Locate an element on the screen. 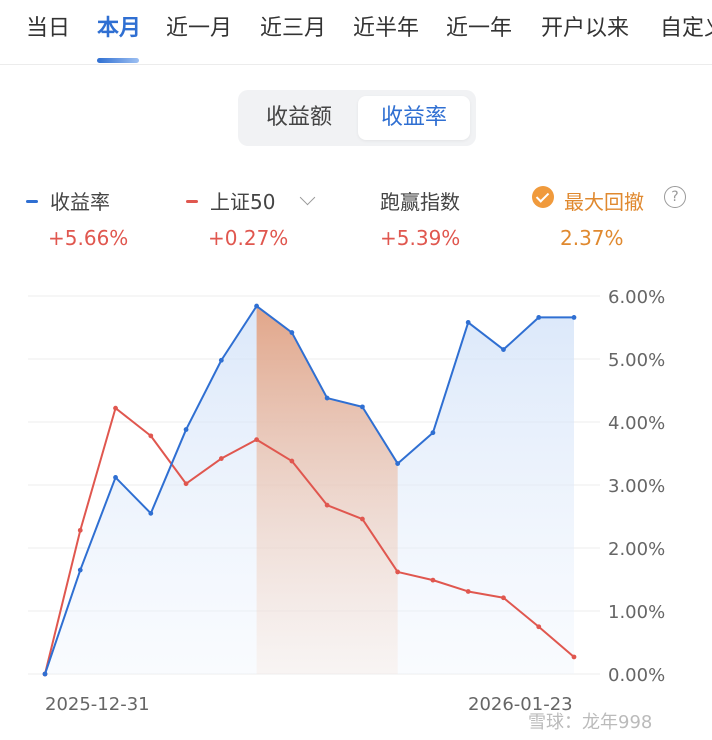 The width and height of the screenshot is (712, 740). y-tick-label: 1.00% is located at coordinates (636, 612).